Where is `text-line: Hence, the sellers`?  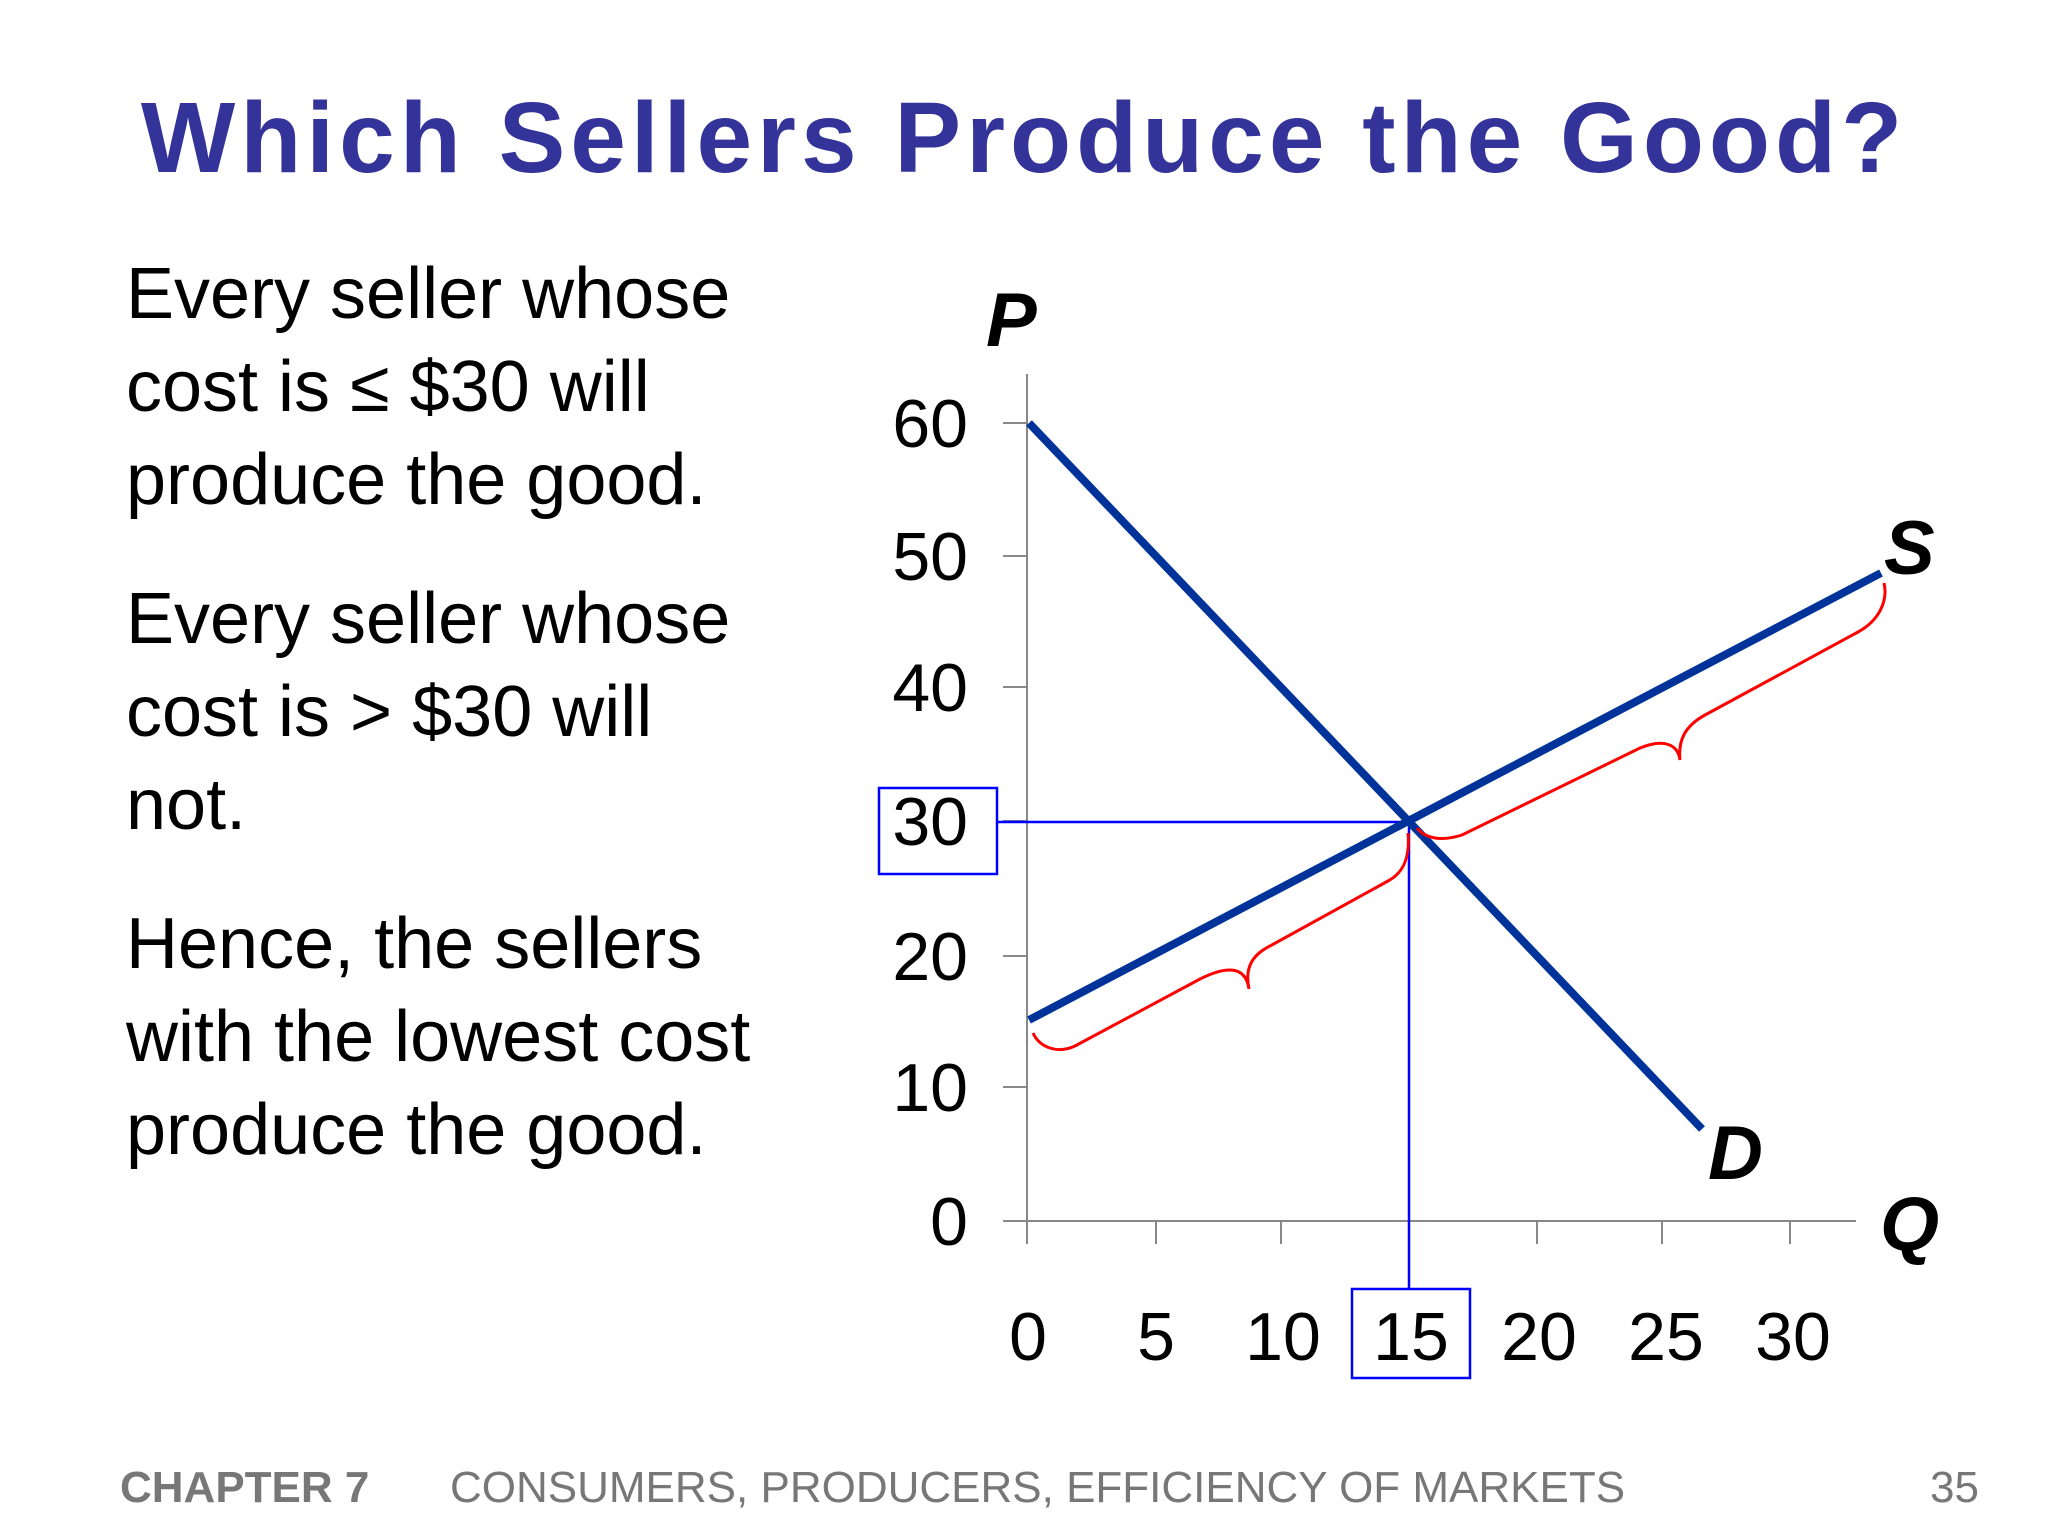 text-line: Hence, the sellers is located at coordinates (414, 944).